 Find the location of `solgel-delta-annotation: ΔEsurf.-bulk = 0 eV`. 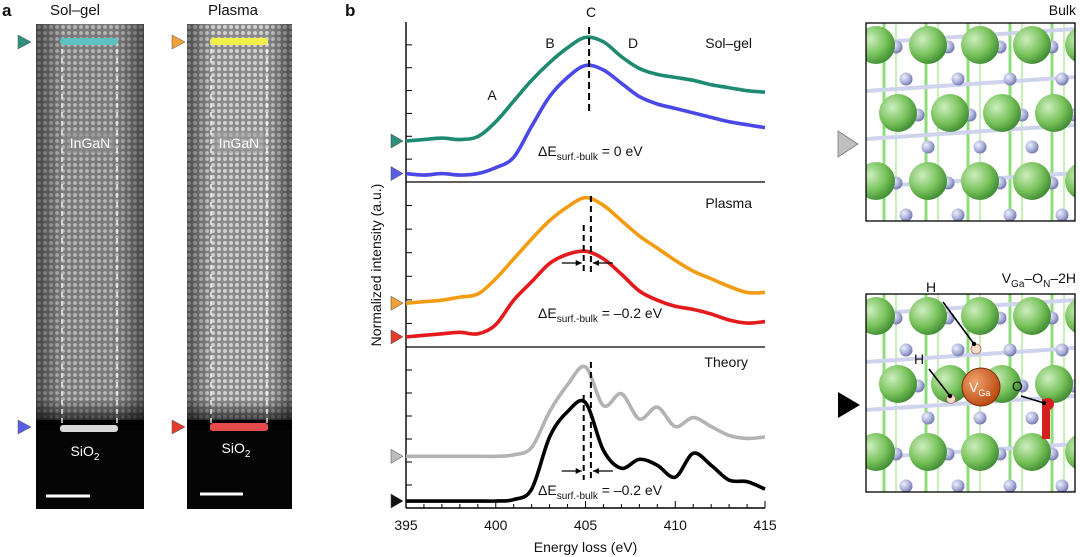

solgel-delta-annotation: ΔEsurf.-bulk = 0 eV is located at coordinates (590, 153).